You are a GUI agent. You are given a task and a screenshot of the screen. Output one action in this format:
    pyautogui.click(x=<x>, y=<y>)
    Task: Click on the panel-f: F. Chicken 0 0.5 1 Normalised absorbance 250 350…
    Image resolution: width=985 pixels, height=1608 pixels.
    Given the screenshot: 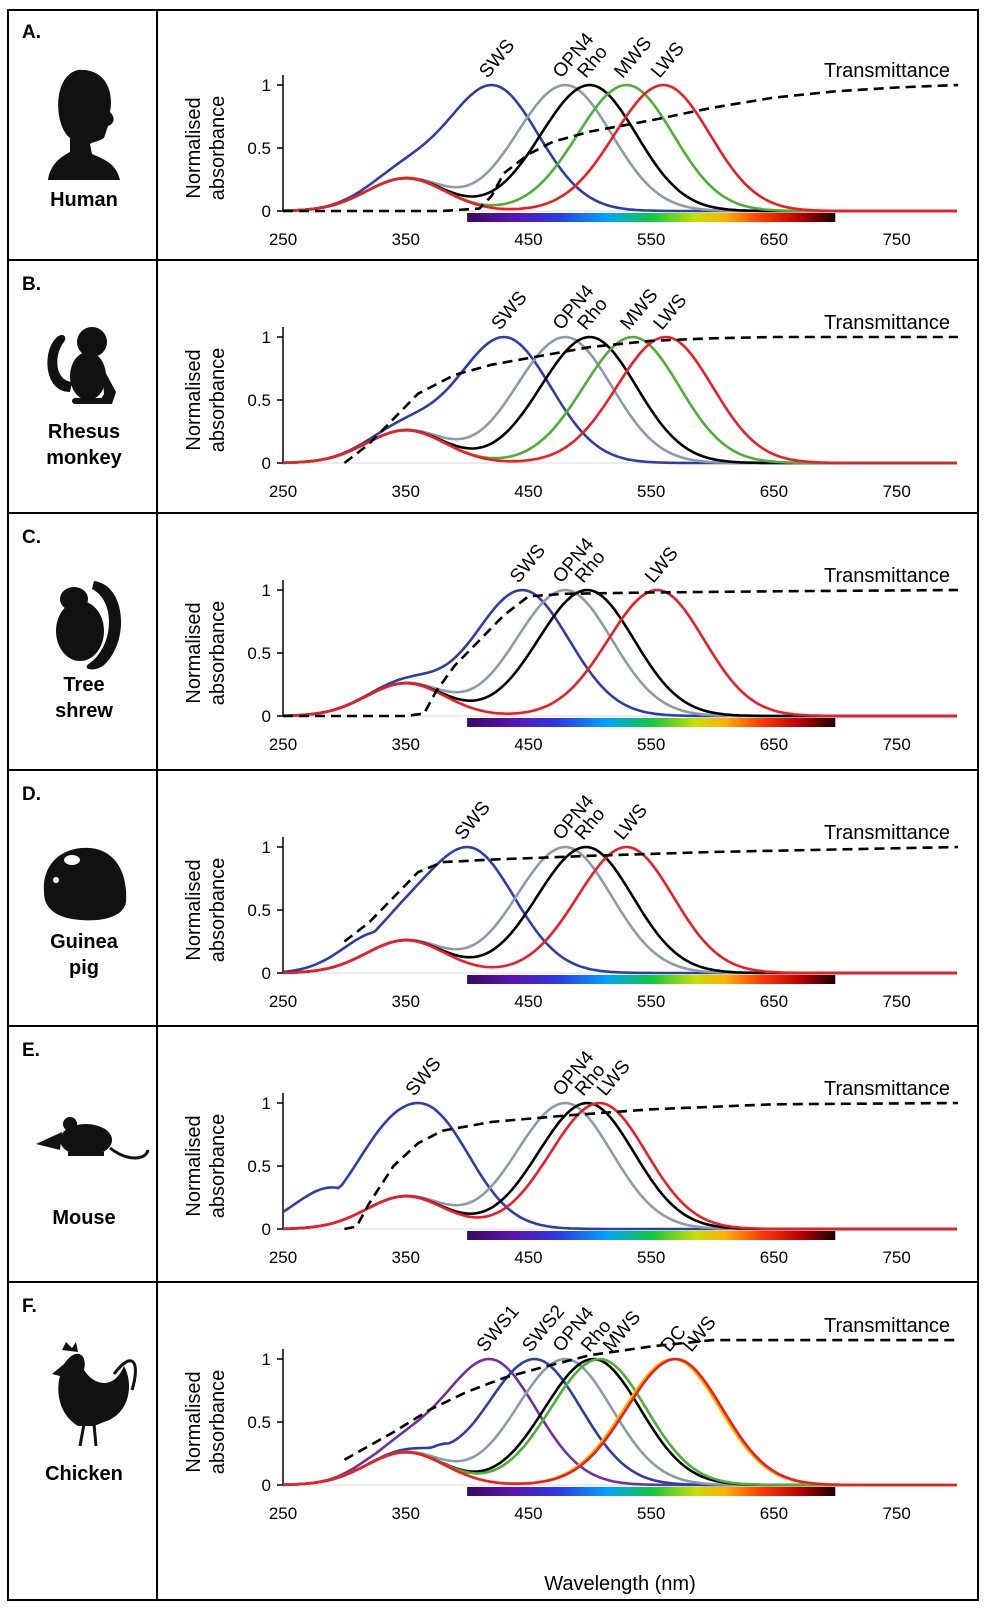 What is the action you would take?
    pyautogui.click(x=490, y=1409)
    